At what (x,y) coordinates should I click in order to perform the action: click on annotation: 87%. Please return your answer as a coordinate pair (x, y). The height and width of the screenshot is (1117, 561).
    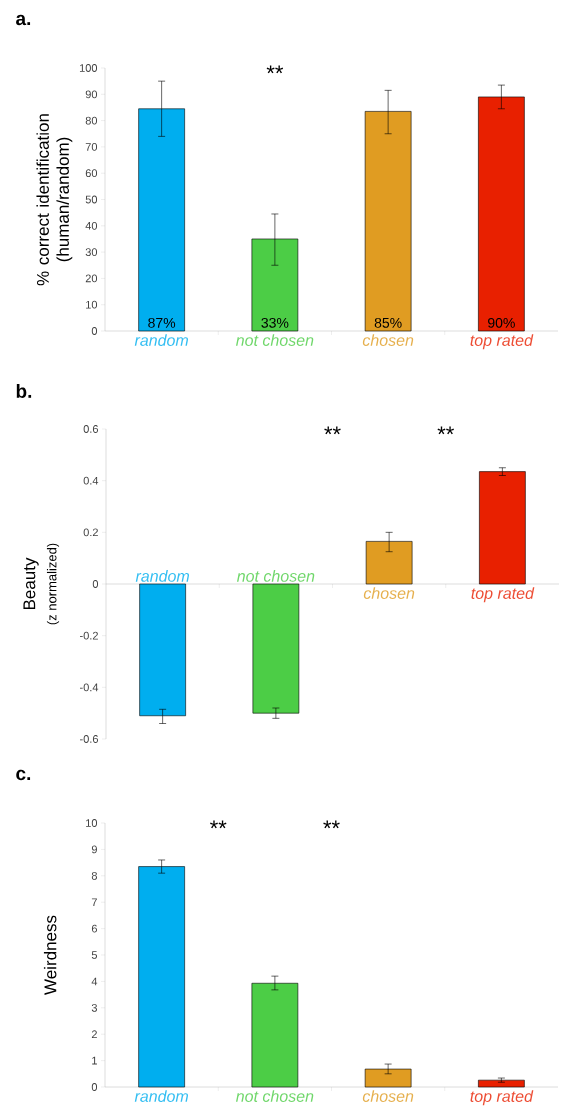
    Looking at the image, I should click on (162, 322).